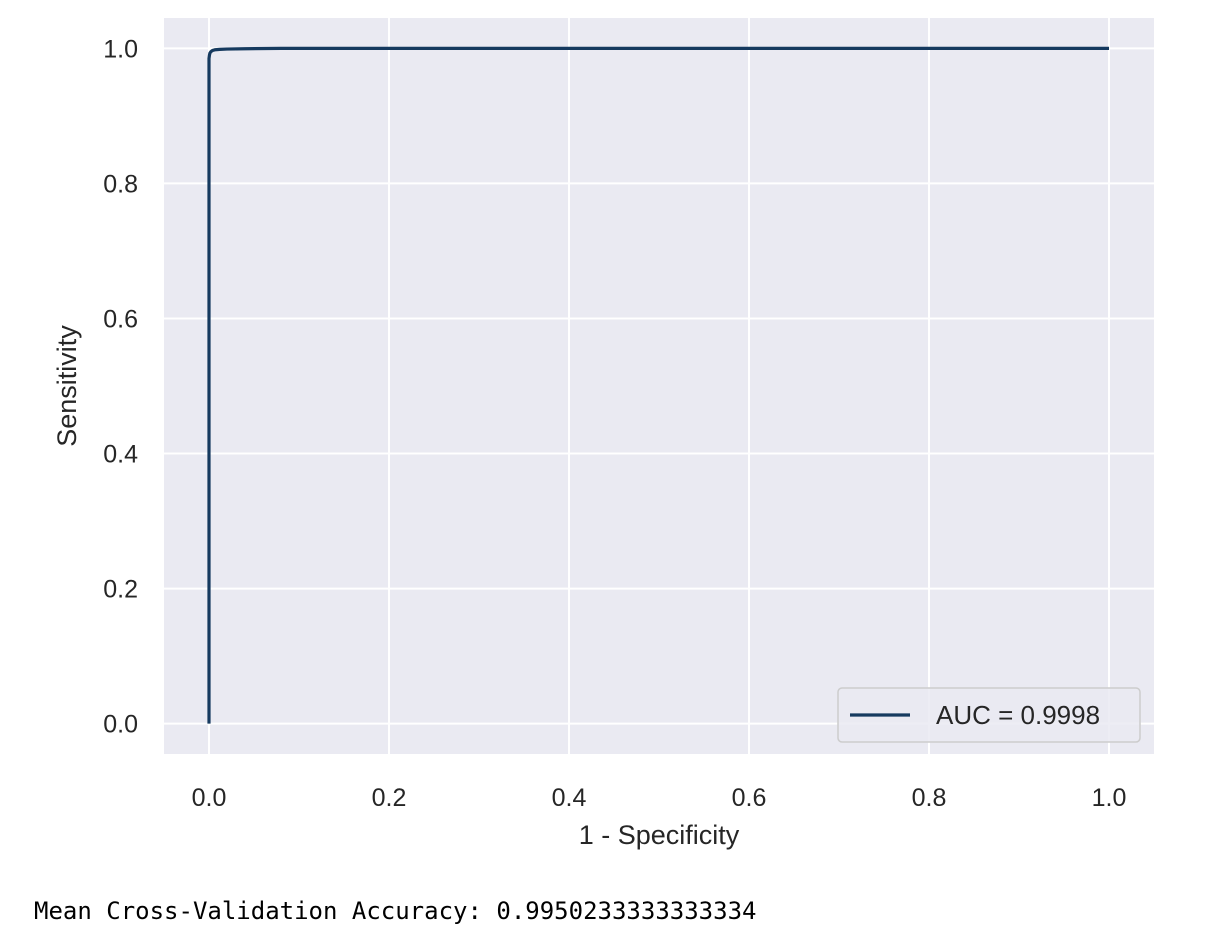 The height and width of the screenshot is (938, 1216). Describe the element at coordinates (120, 319) in the screenshot. I see `y-tick-label: 0.6` at that location.